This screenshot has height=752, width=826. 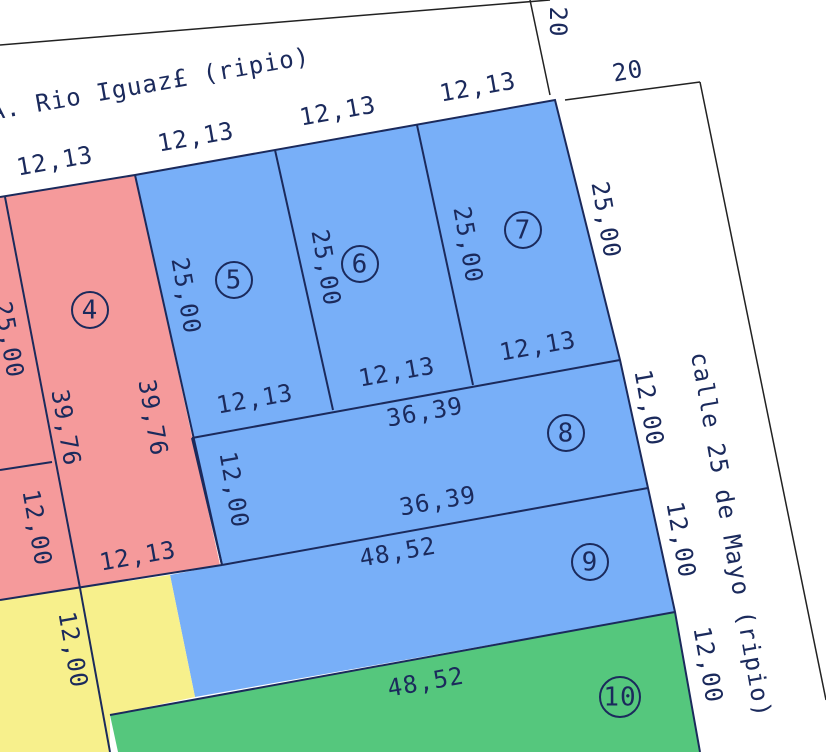 I want to click on lot-number: 9, so click(x=590, y=563).